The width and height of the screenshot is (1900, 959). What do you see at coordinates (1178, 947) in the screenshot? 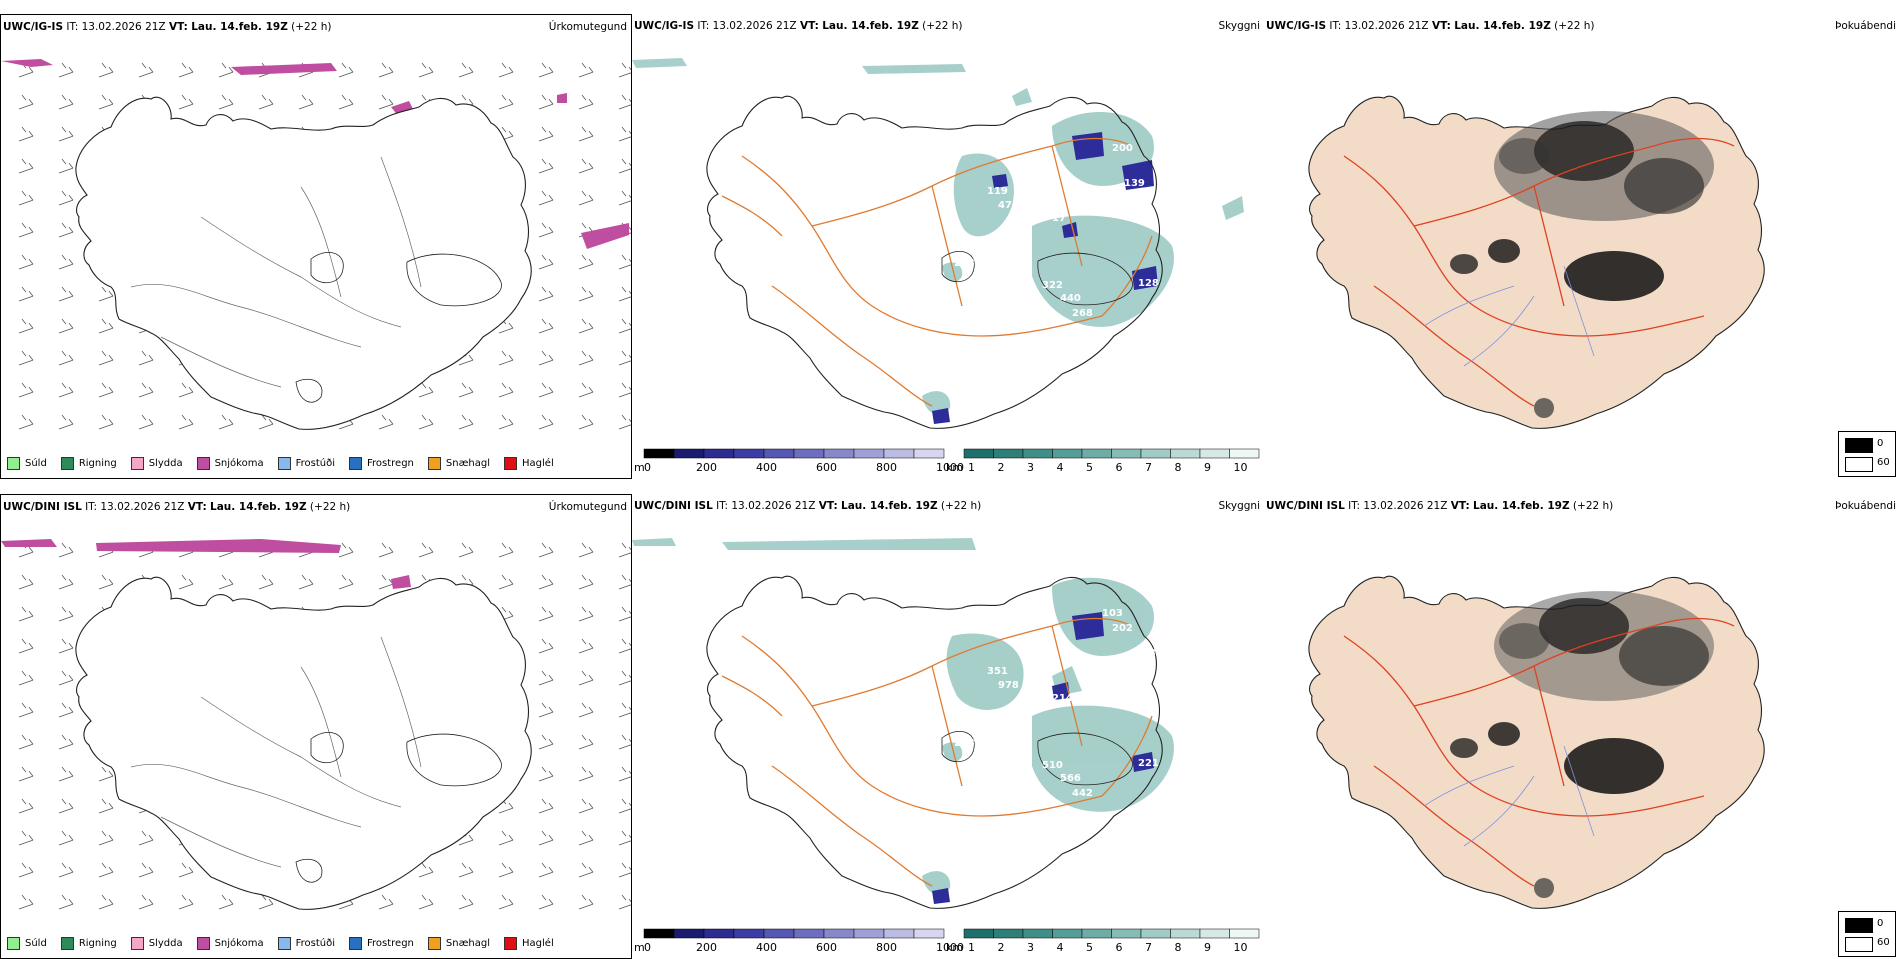
I see `visibility-colorbar-tick: 8` at bounding box center [1178, 947].